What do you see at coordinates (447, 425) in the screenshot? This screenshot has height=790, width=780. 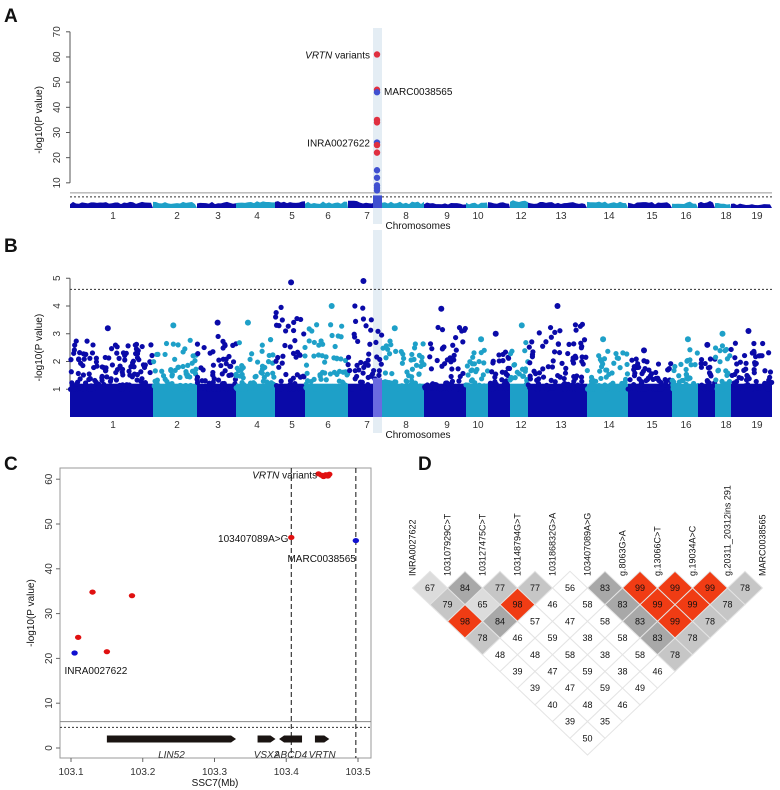 I see `chromosome-label: 9` at bounding box center [447, 425].